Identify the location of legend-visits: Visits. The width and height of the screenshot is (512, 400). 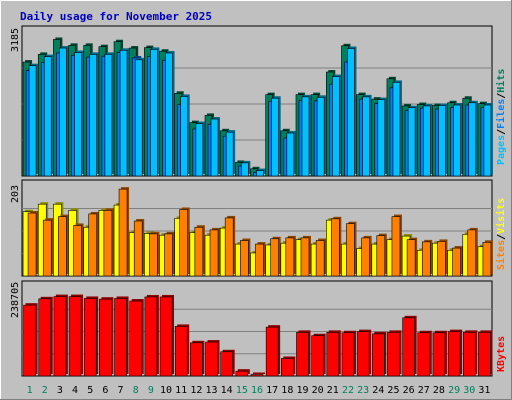
(501, 216).